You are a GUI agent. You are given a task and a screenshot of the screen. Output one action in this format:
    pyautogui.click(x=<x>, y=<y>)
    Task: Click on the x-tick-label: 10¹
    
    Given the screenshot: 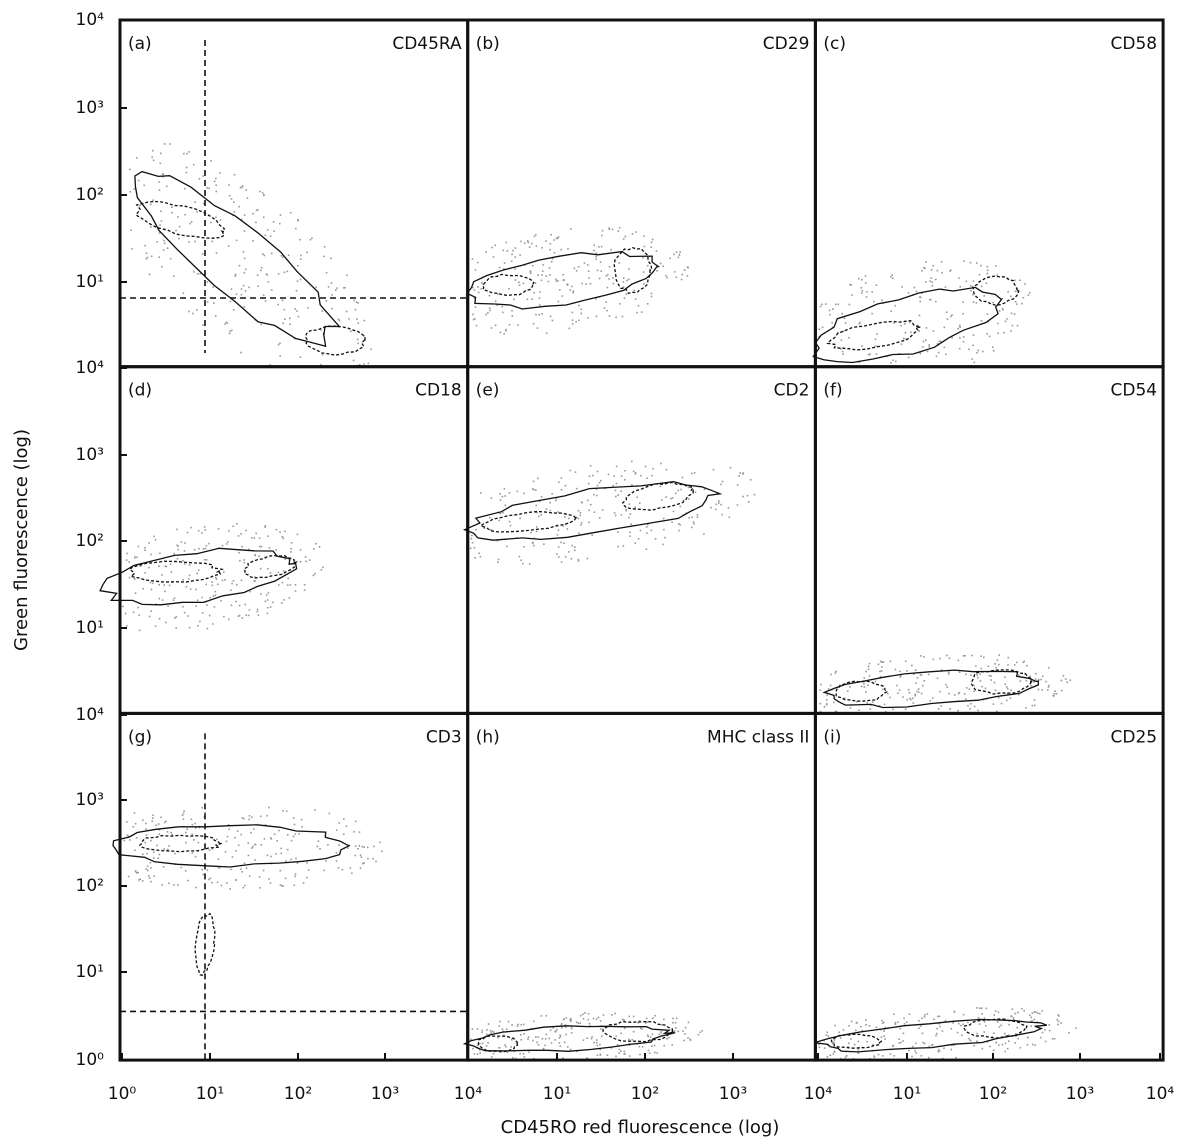 What is the action you would take?
    pyautogui.click(x=557, y=1094)
    